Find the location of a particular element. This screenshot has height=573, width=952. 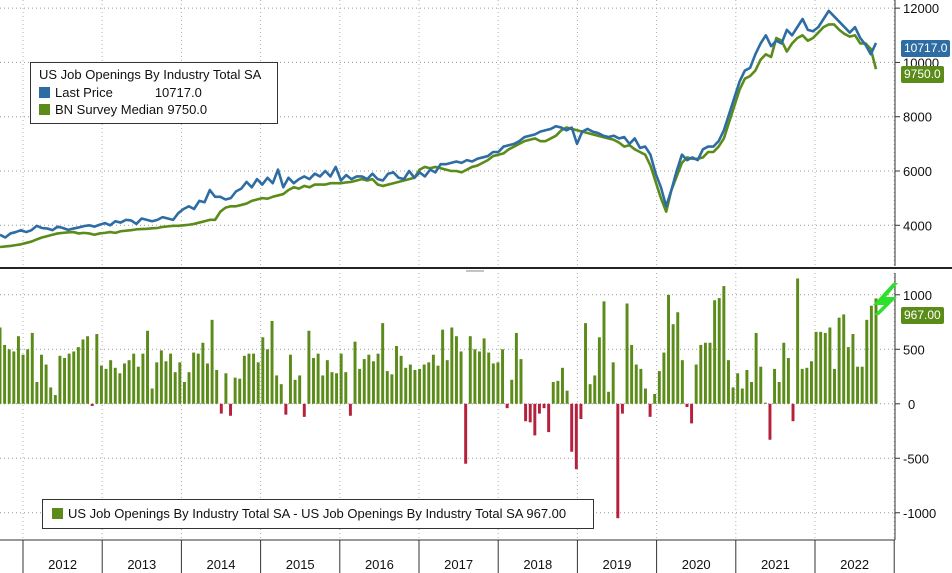

last-price-label: Last Price is located at coordinates (84, 92).